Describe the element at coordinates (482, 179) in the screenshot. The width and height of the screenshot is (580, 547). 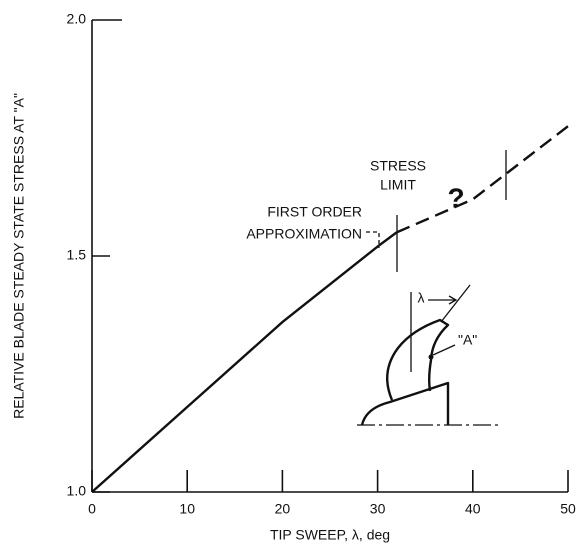
I see `line` at that location.